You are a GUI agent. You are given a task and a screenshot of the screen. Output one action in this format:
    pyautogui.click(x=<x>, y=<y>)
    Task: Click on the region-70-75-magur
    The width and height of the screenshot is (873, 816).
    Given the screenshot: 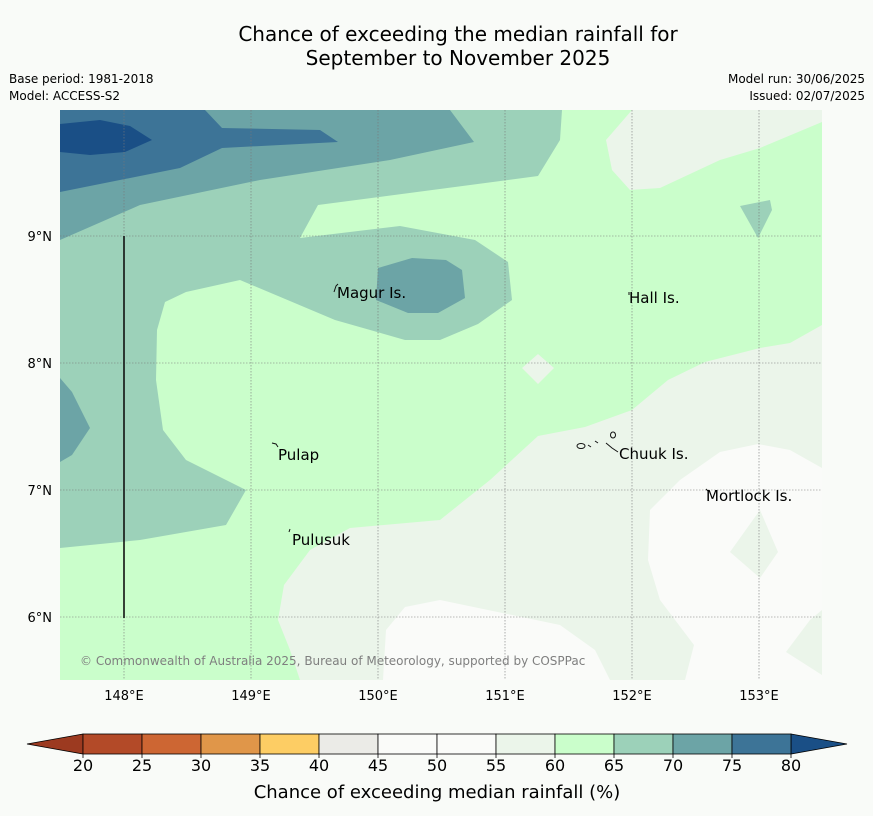 What is the action you would take?
    pyautogui.click(x=420, y=285)
    